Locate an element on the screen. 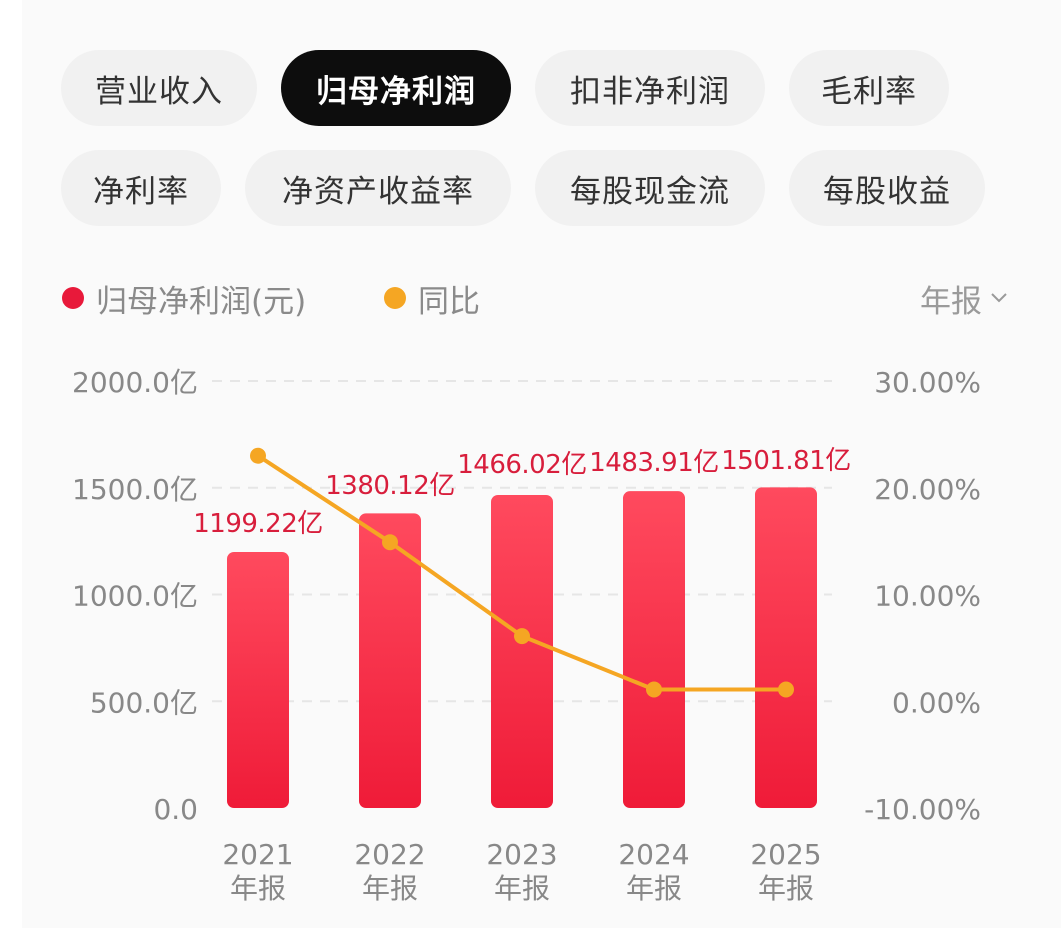  chevron-down-icon is located at coordinates (999, 298).